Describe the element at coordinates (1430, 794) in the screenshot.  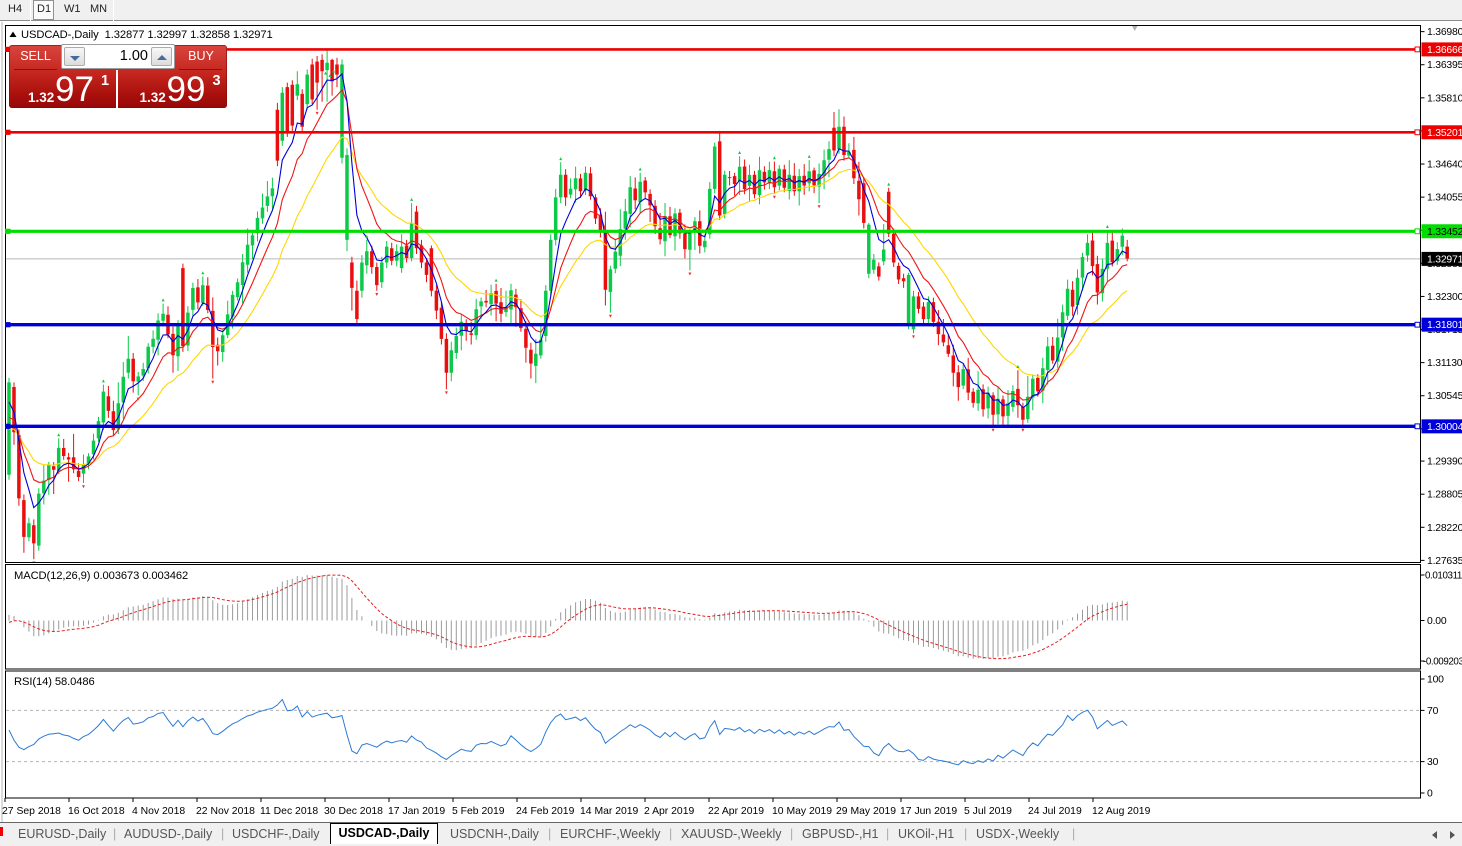
I see `svg-text: 0` at that location.